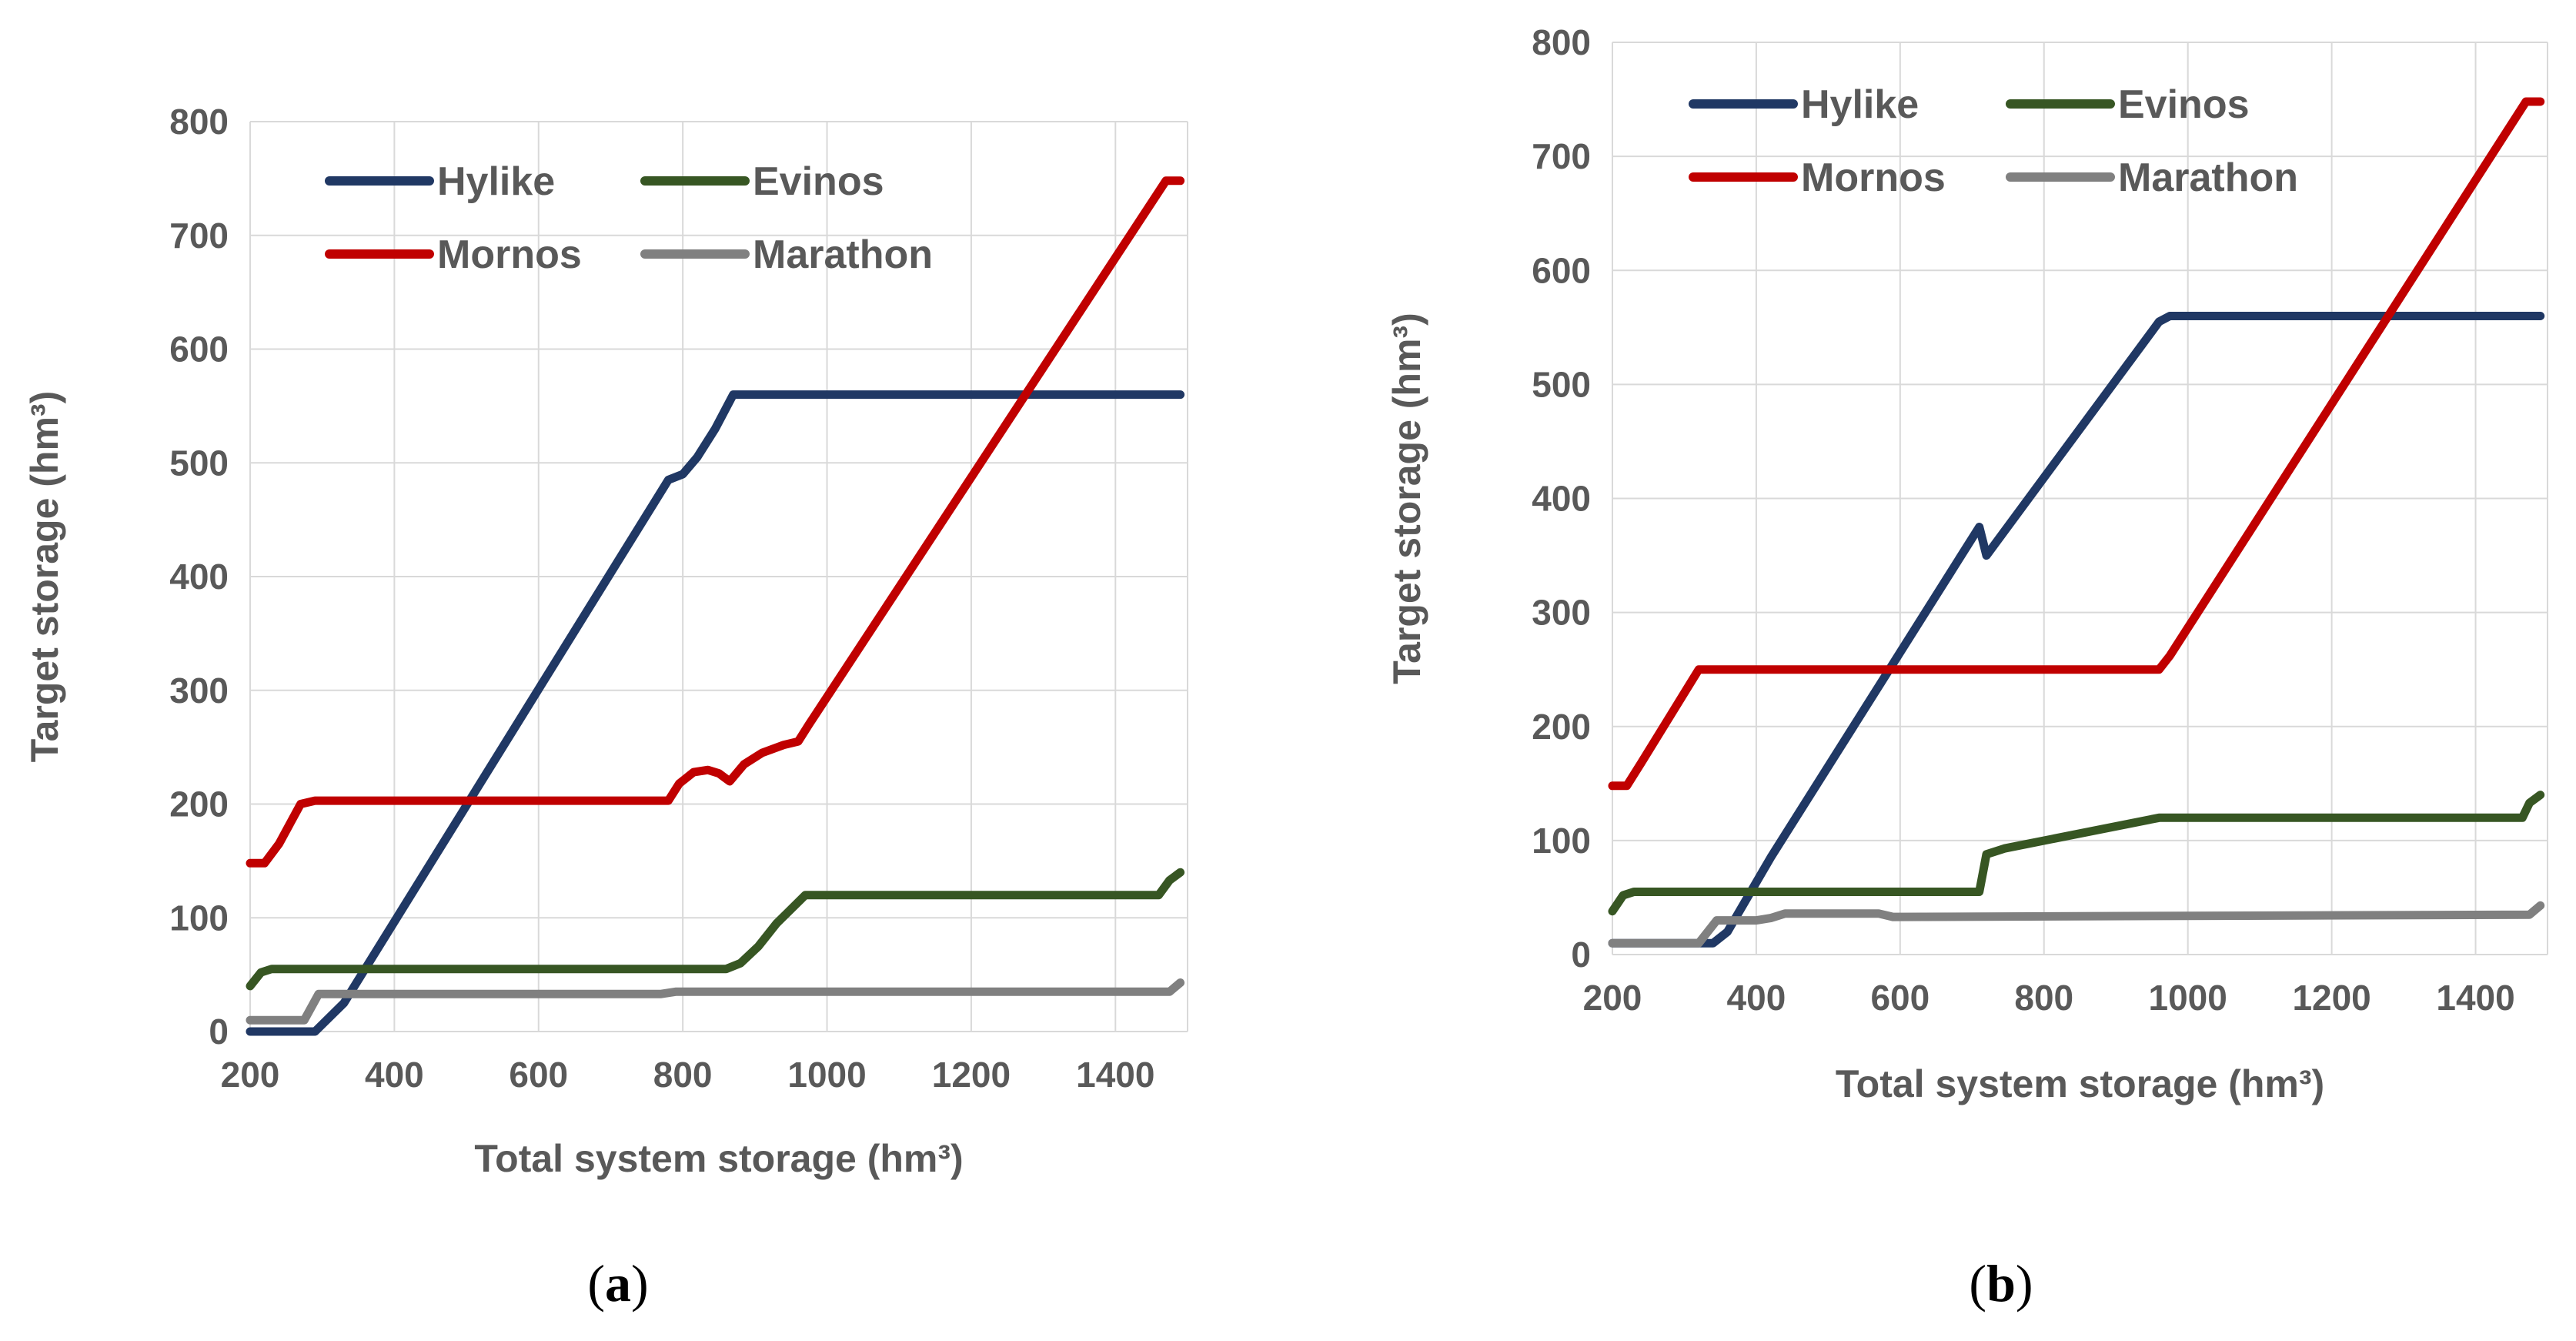 The image size is (2576, 1341). Describe the element at coordinates (2001, 1283) in the screenshot. I see `panel-caption: (b)` at that location.